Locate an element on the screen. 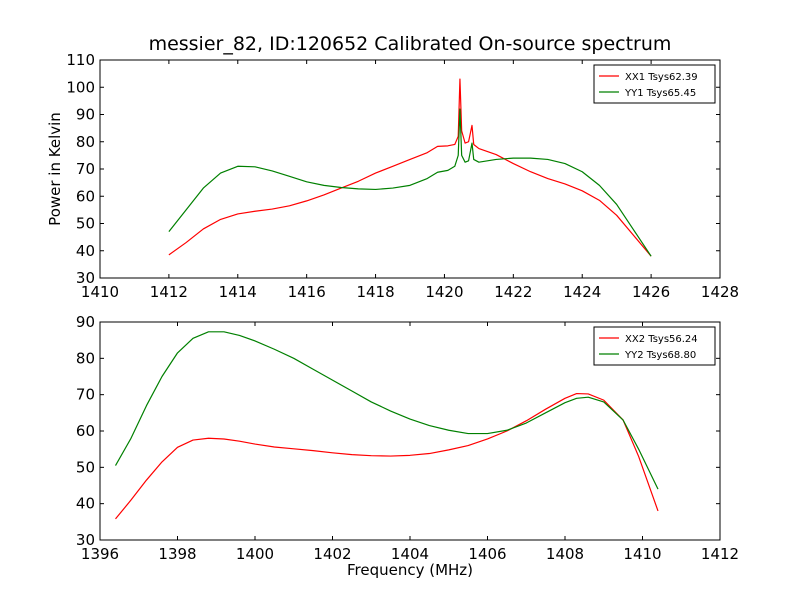  top-x-tick-label: 1424 is located at coordinates (582, 292).